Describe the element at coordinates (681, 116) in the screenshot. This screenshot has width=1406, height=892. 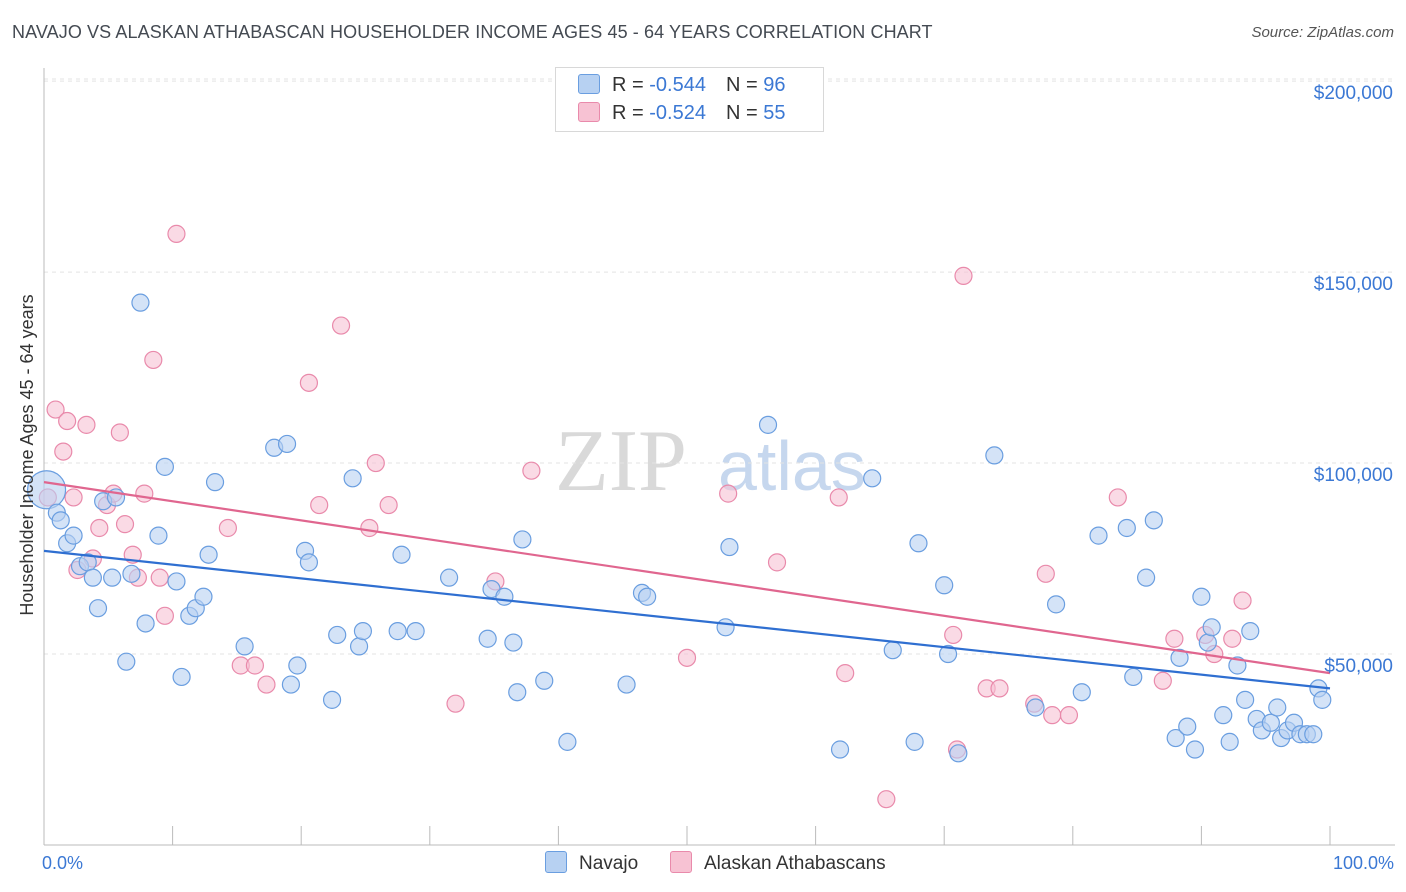
I see `legend-row-alaskan: R = -0.524 N = 55` at that location.